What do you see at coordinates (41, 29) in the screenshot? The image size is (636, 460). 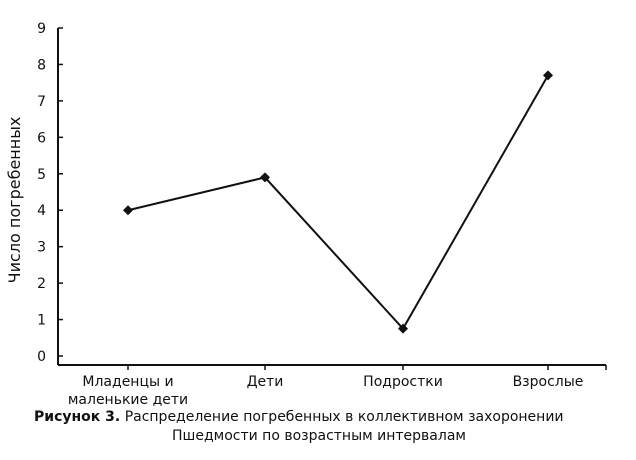 I see `y-tick-label: 9` at bounding box center [41, 29].